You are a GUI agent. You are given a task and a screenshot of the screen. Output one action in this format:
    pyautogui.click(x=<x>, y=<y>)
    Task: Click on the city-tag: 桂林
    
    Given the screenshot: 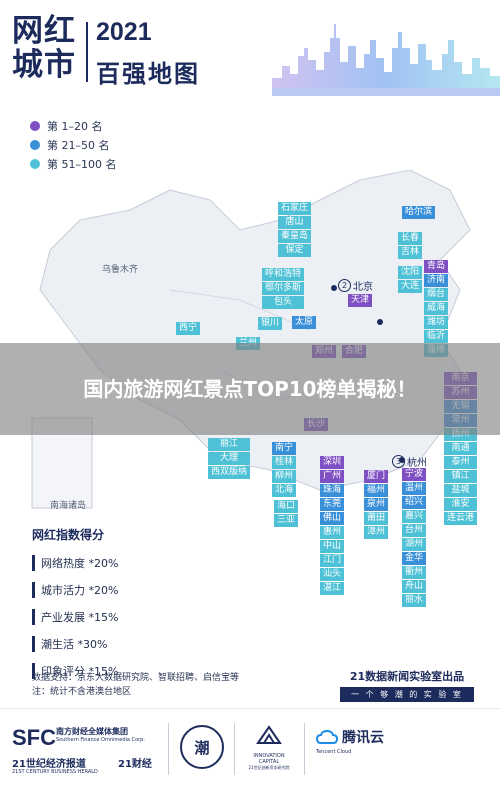 What is the action you would take?
    pyautogui.click(x=284, y=462)
    